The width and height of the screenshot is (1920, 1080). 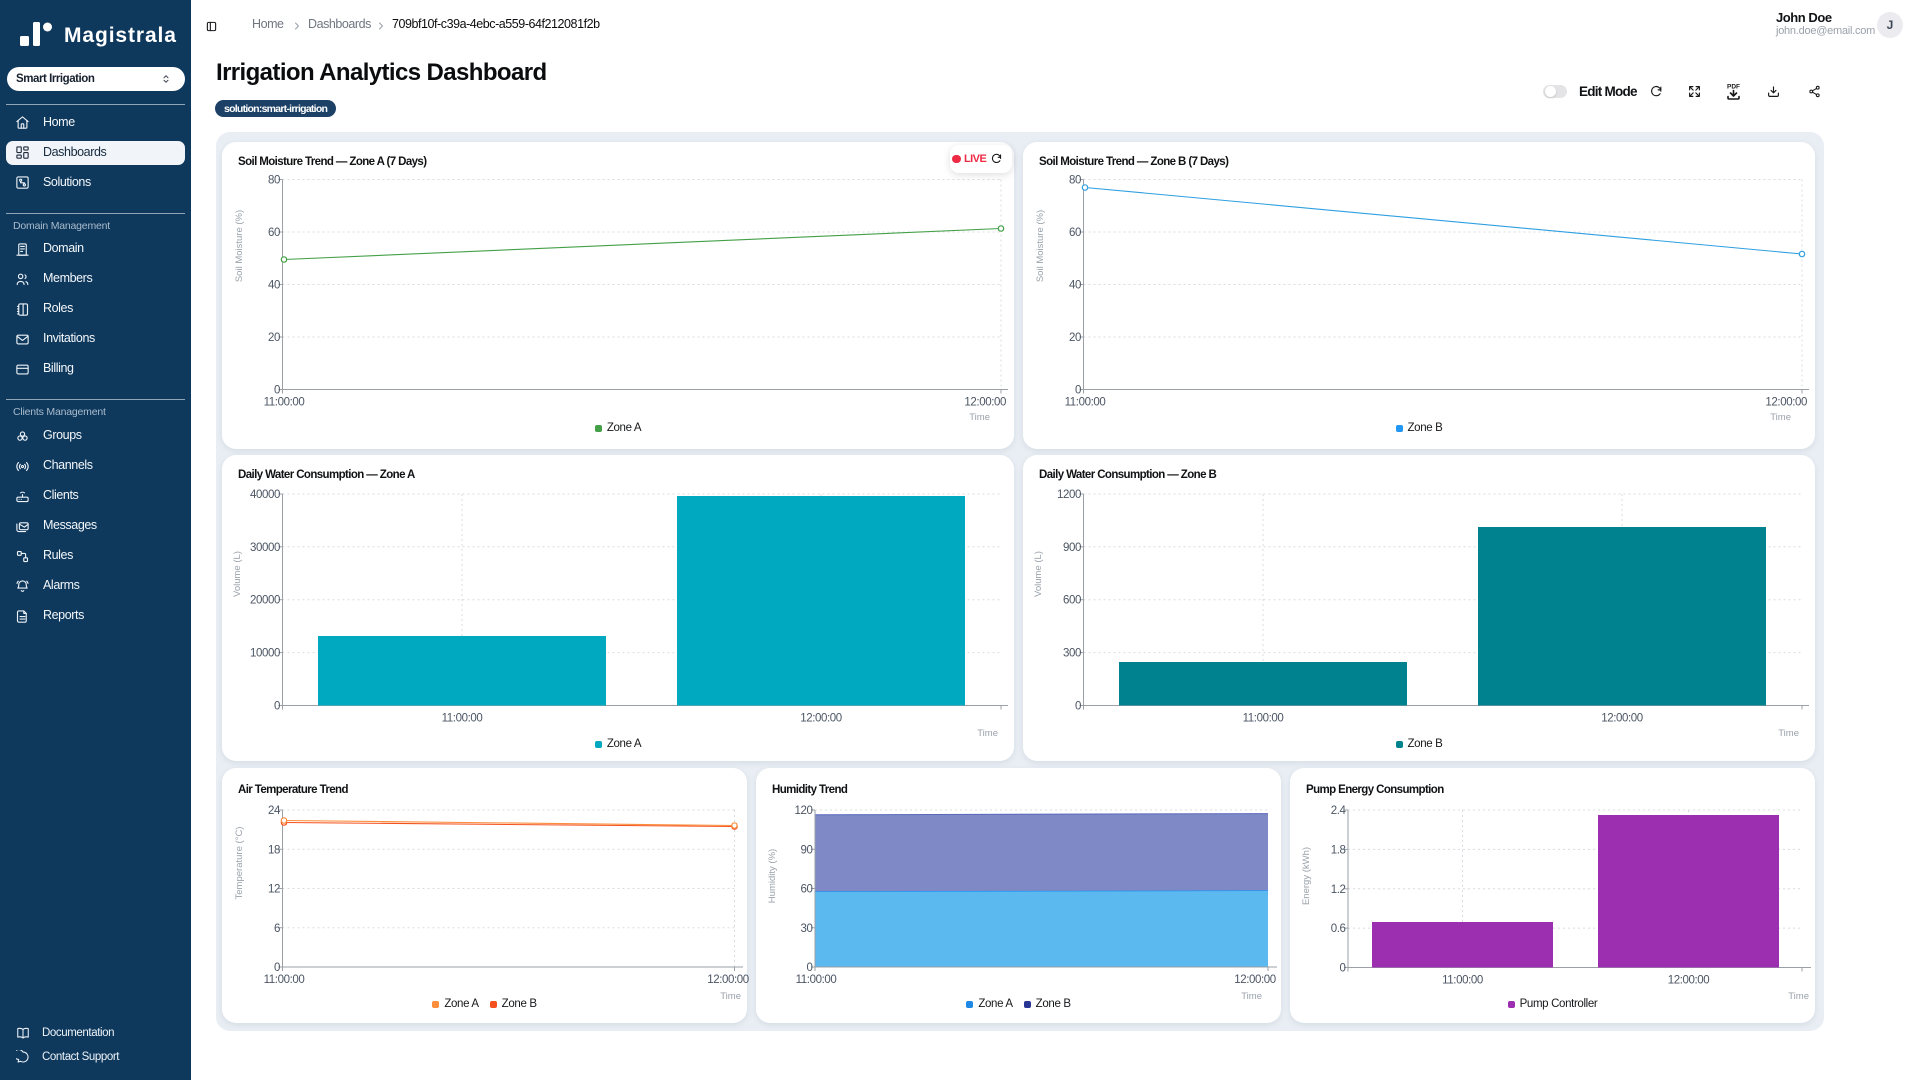 What do you see at coordinates (265, 548) in the screenshot?
I see `svg-text: 30000` at bounding box center [265, 548].